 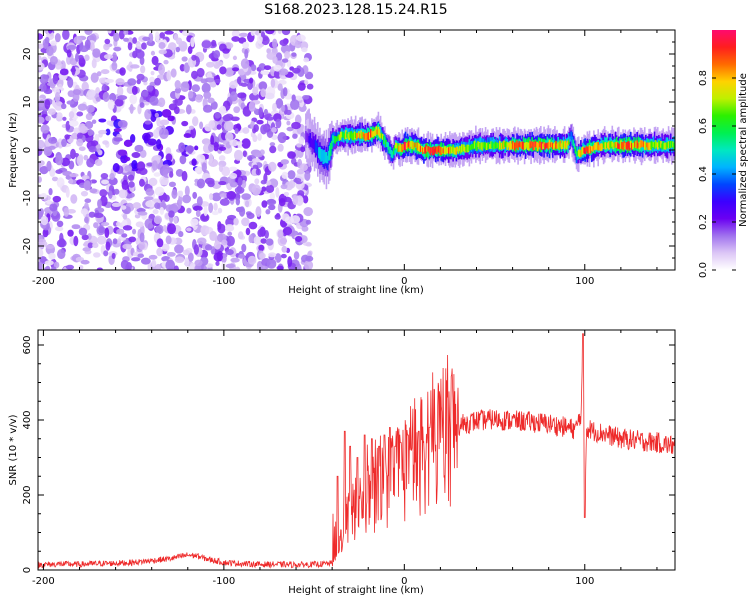 What do you see at coordinates (703, 78) in the screenshot?
I see `colorbar-tick-label: 0.8` at bounding box center [703, 78].